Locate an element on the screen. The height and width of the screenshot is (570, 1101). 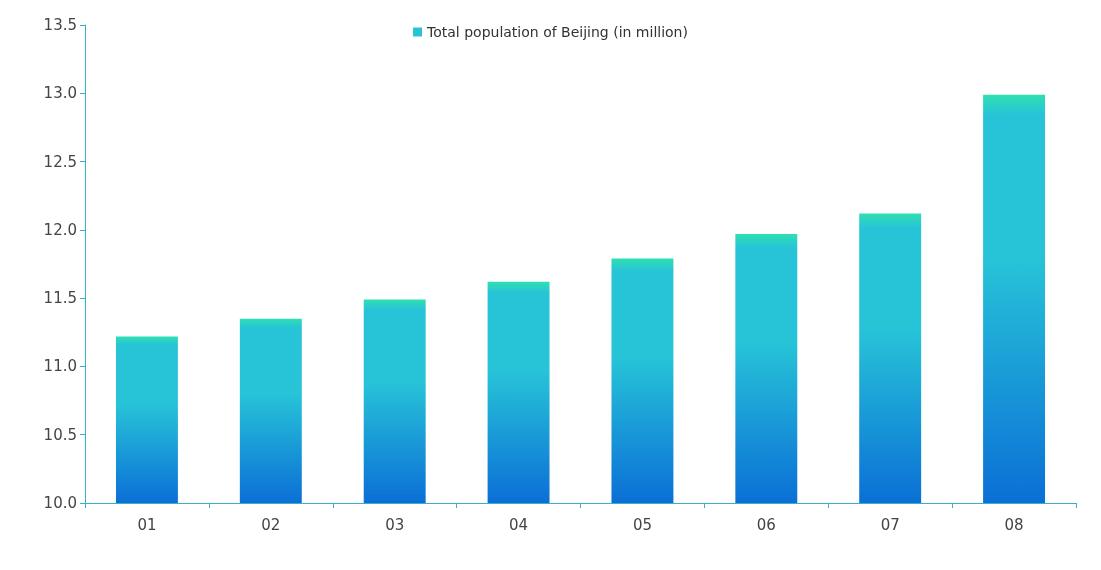
y-tick-label: 10.0 is located at coordinates (60, 503).